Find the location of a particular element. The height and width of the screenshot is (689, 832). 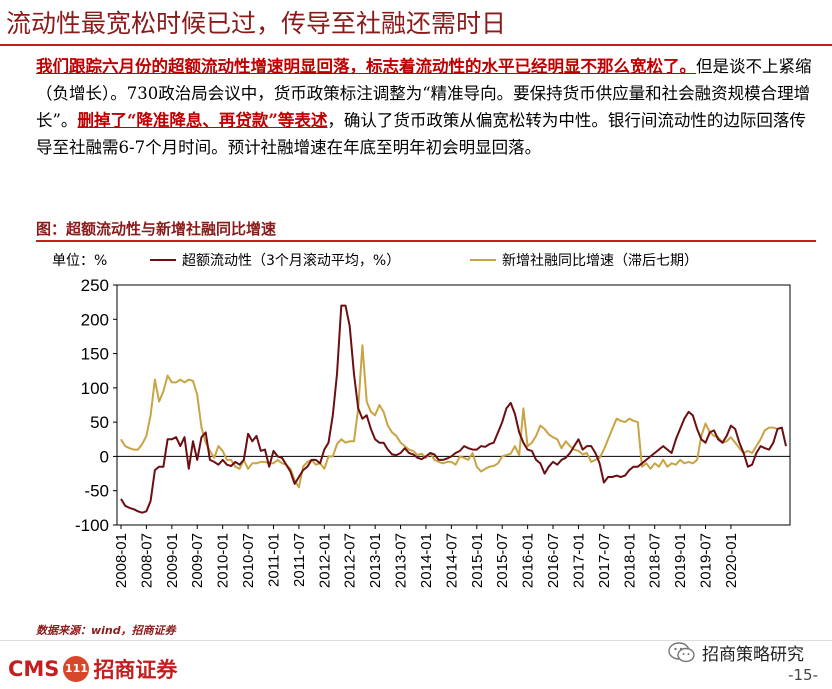

x-tick-label: 2016-01 is located at coordinates (528, 560).